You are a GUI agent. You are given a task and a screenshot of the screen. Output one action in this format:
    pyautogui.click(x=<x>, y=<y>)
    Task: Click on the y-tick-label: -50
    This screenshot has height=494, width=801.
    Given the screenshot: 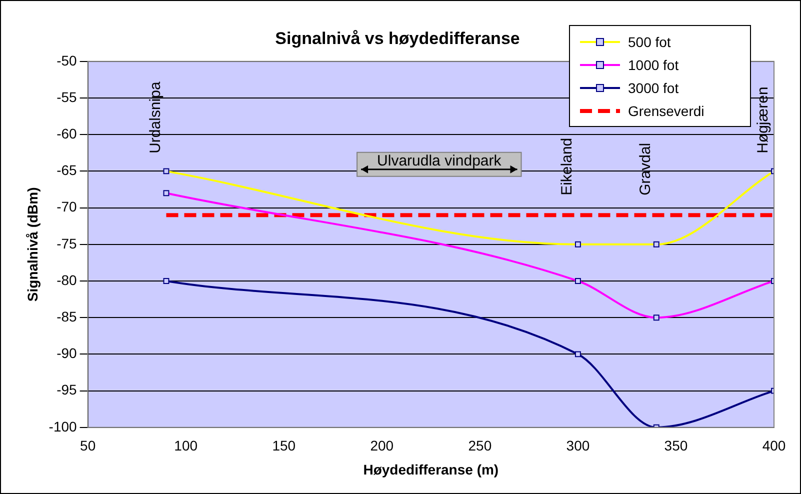 What is the action you would take?
    pyautogui.click(x=67, y=60)
    